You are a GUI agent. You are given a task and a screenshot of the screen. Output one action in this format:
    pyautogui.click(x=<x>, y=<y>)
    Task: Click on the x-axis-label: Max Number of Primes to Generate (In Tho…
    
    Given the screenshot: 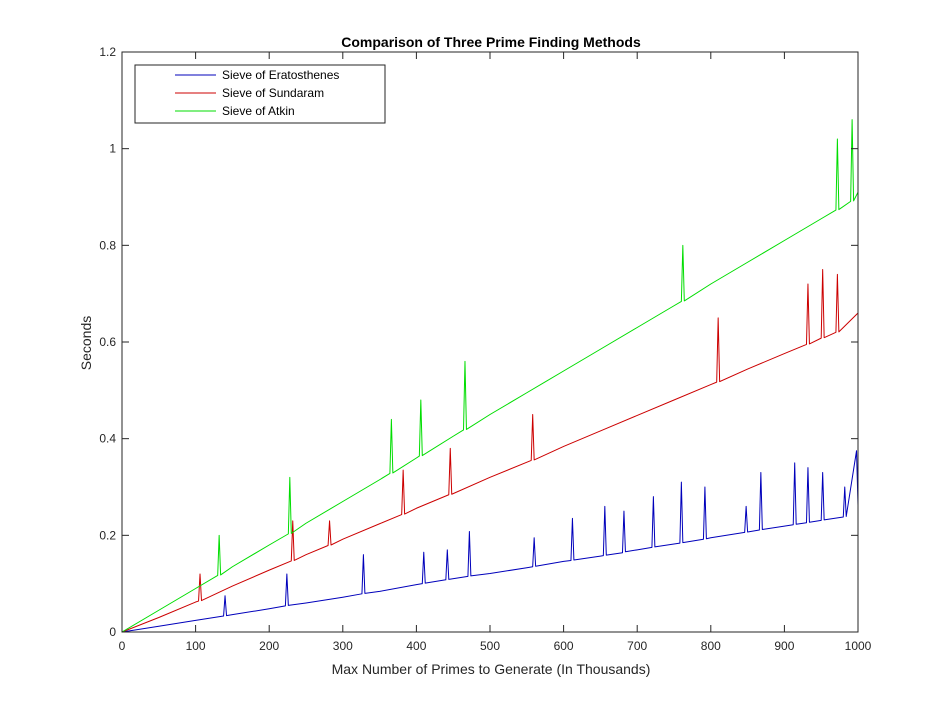 What is the action you would take?
    pyautogui.click(x=491, y=669)
    